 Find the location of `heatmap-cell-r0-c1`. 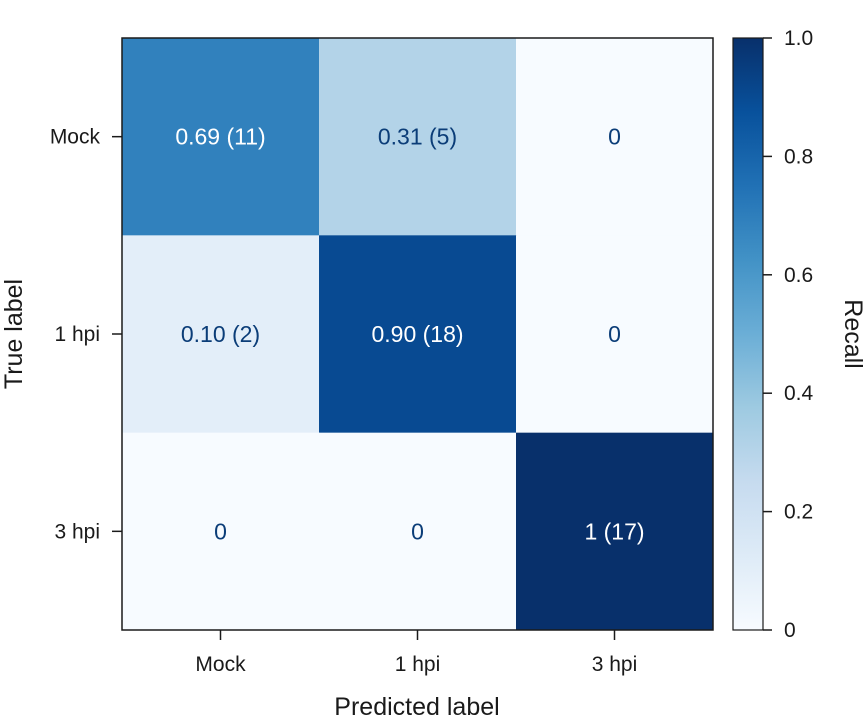

heatmap-cell-r0-c1 is located at coordinates (418, 137).